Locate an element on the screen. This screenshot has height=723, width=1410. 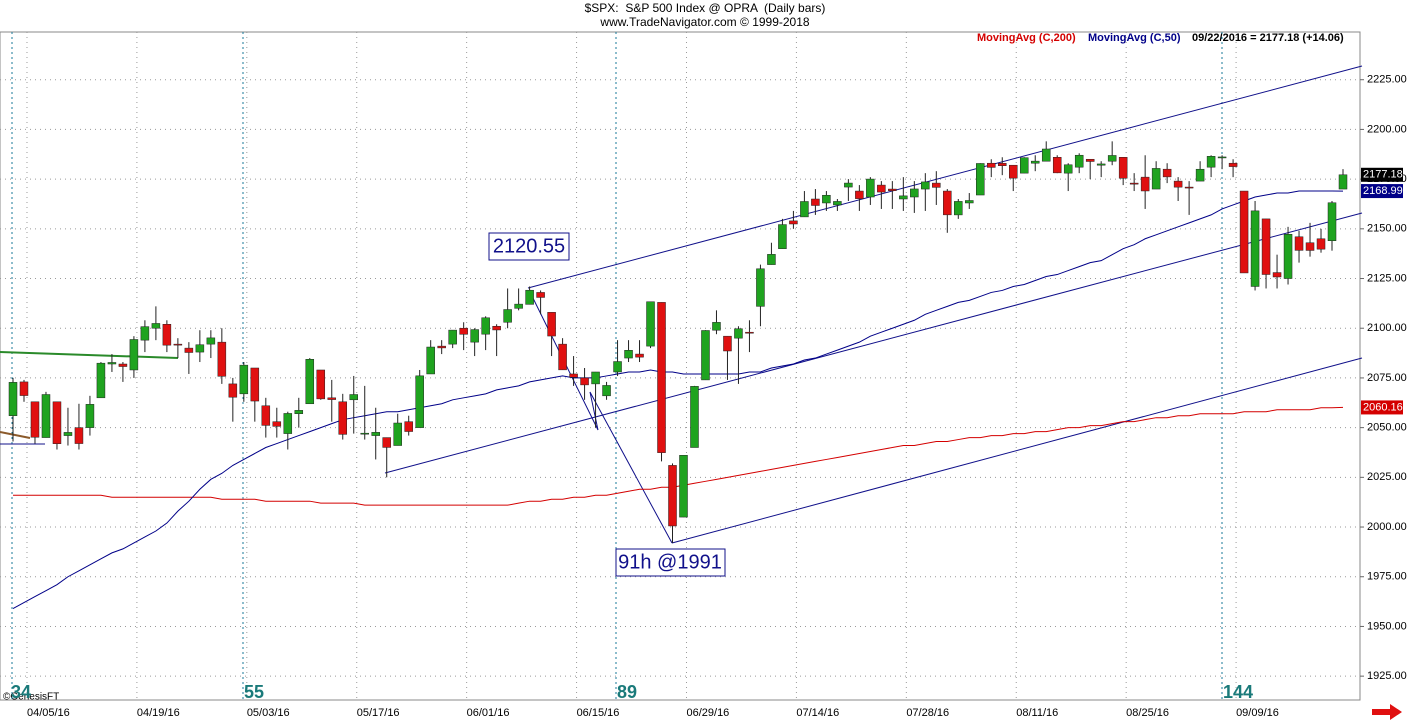
annotation: 2120.55 is located at coordinates (529, 246).